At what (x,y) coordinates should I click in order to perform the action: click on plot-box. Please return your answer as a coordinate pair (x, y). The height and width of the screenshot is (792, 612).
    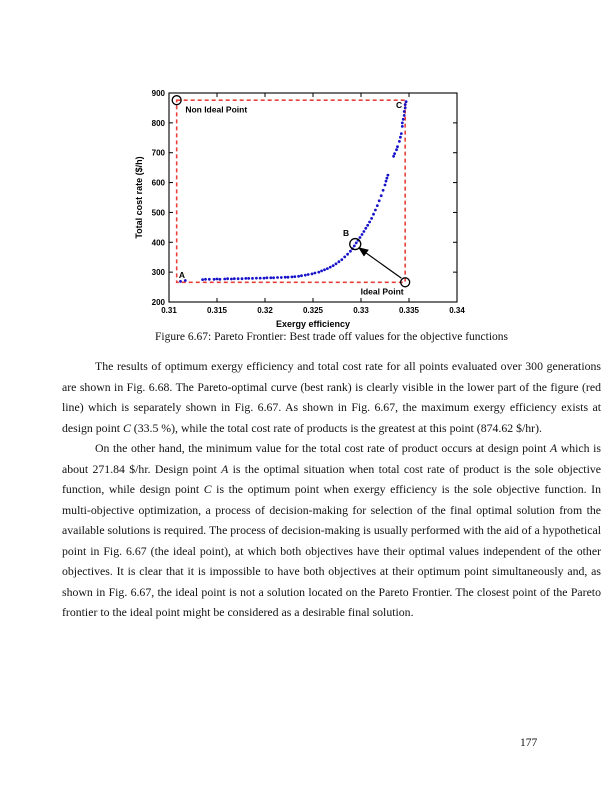
    Looking at the image, I should click on (313, 197).